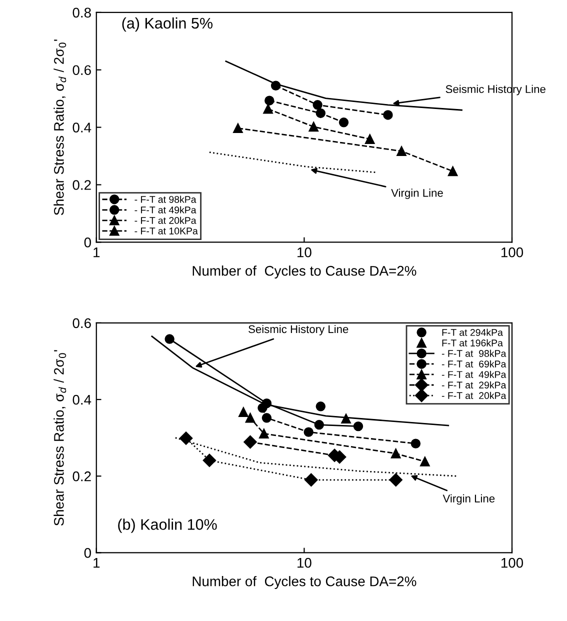 The height and width of the screenshot is (621, 567). Describe the element at coordinates (298, 330) in the screenshot. I see `annotation: Seismic History Line` at that location.